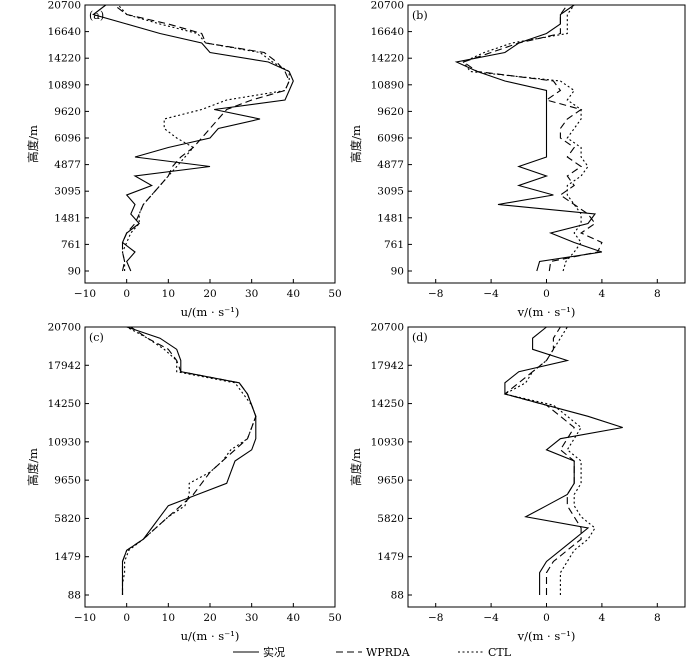 The width and height of the screenshot is (700, 660). I want to click on legend: 实况 WPRDA CTL, so click(372, 652).